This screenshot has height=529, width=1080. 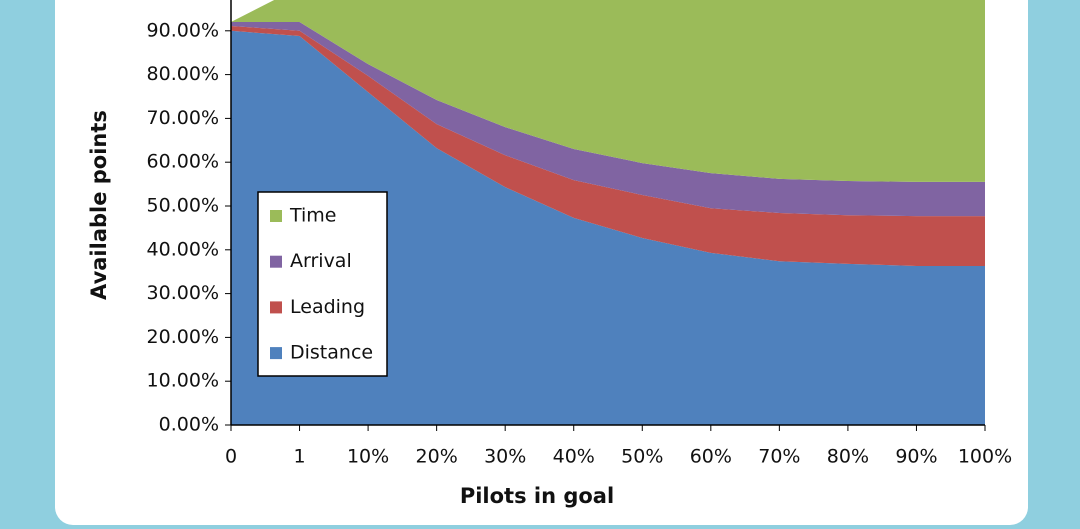 I want to click on legend-label: Distance, so click(x=331, y=353).